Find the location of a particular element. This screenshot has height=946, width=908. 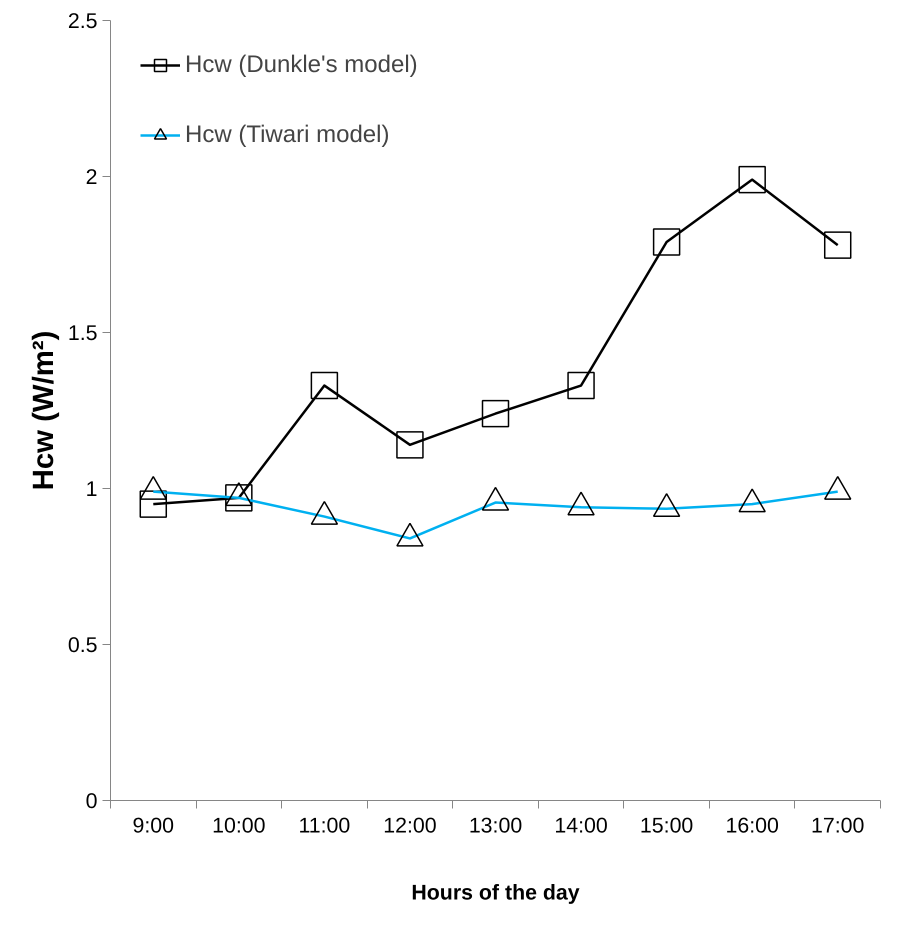

y-axis-title: Hcw (W/m²) is located at coordinates (43, 410).